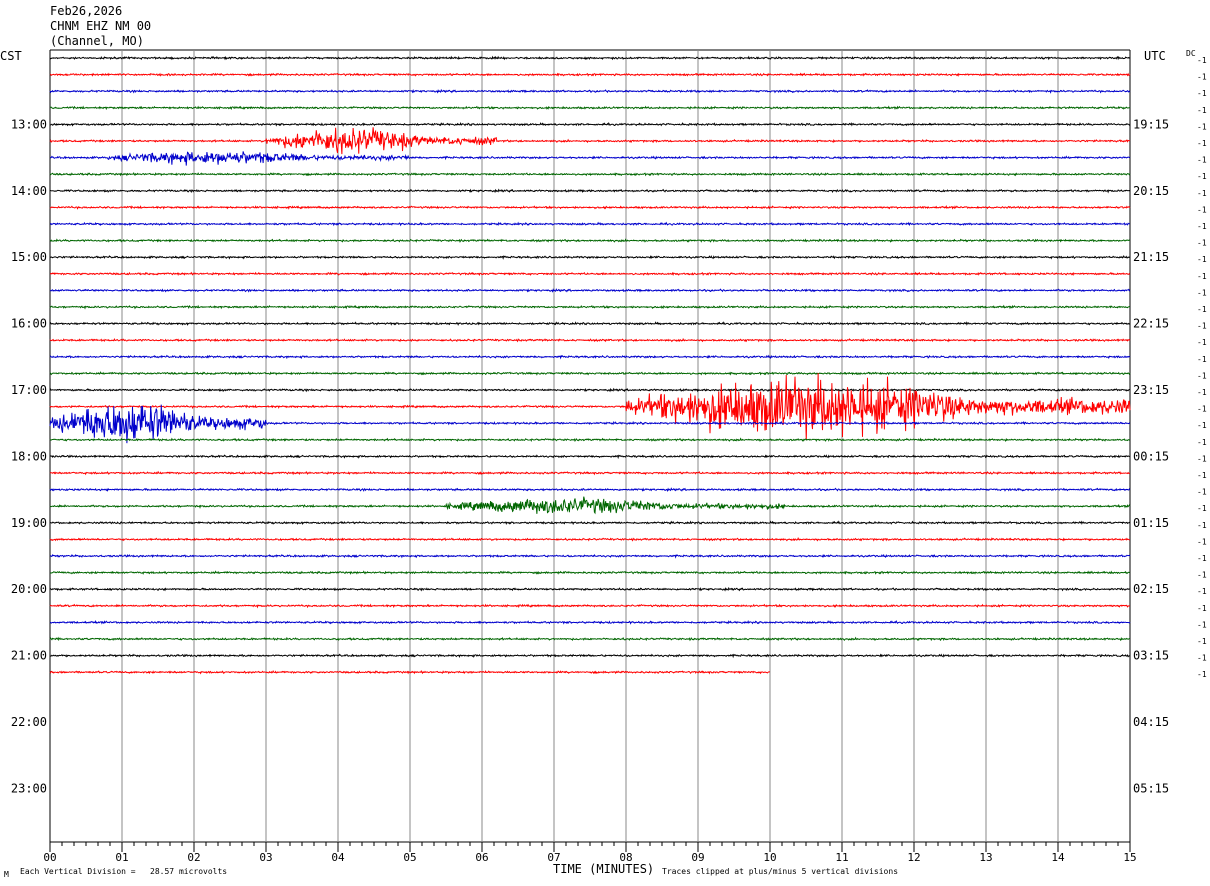 The width and height of the screenshot is (1210, 886). Describe the element at coordinates (49, 857) in the screenshot. I see `x-tick-label: 00` at that location.